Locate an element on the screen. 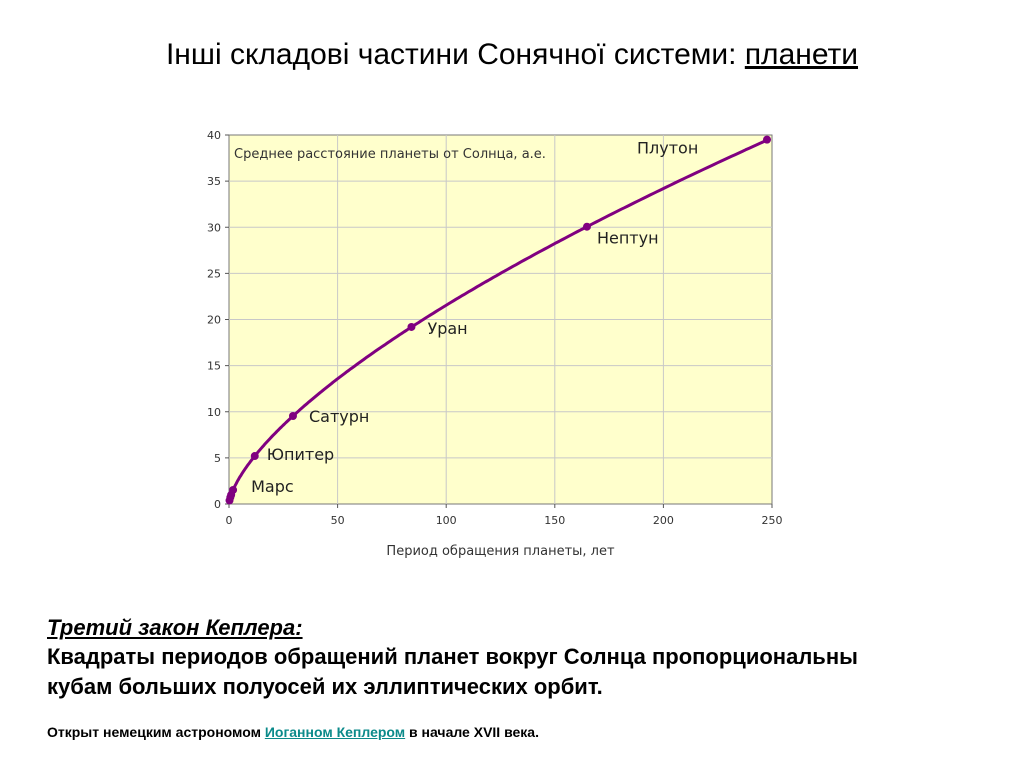 This screenshot has height=768, width=1024. x-tick-label: 0 is located at coordinates (229, 520).